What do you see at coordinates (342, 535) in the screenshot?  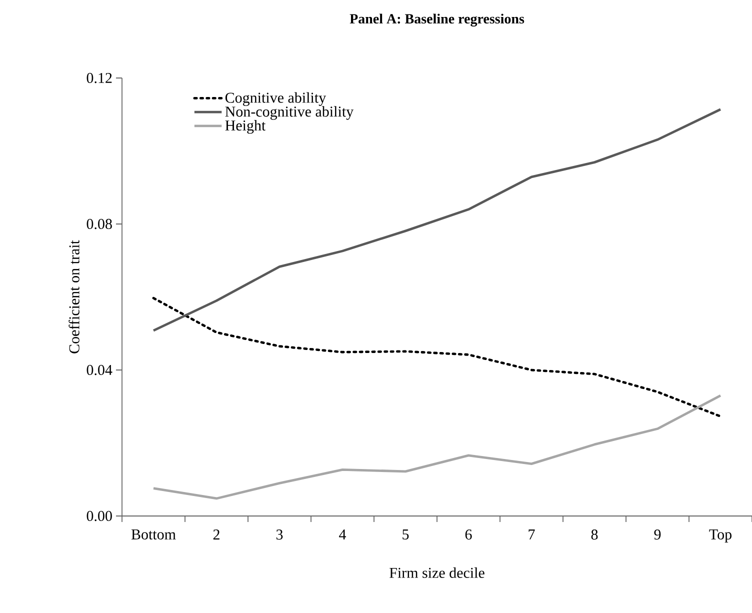 I see `x-tick-label: 4` at bounding box center [342, 535].